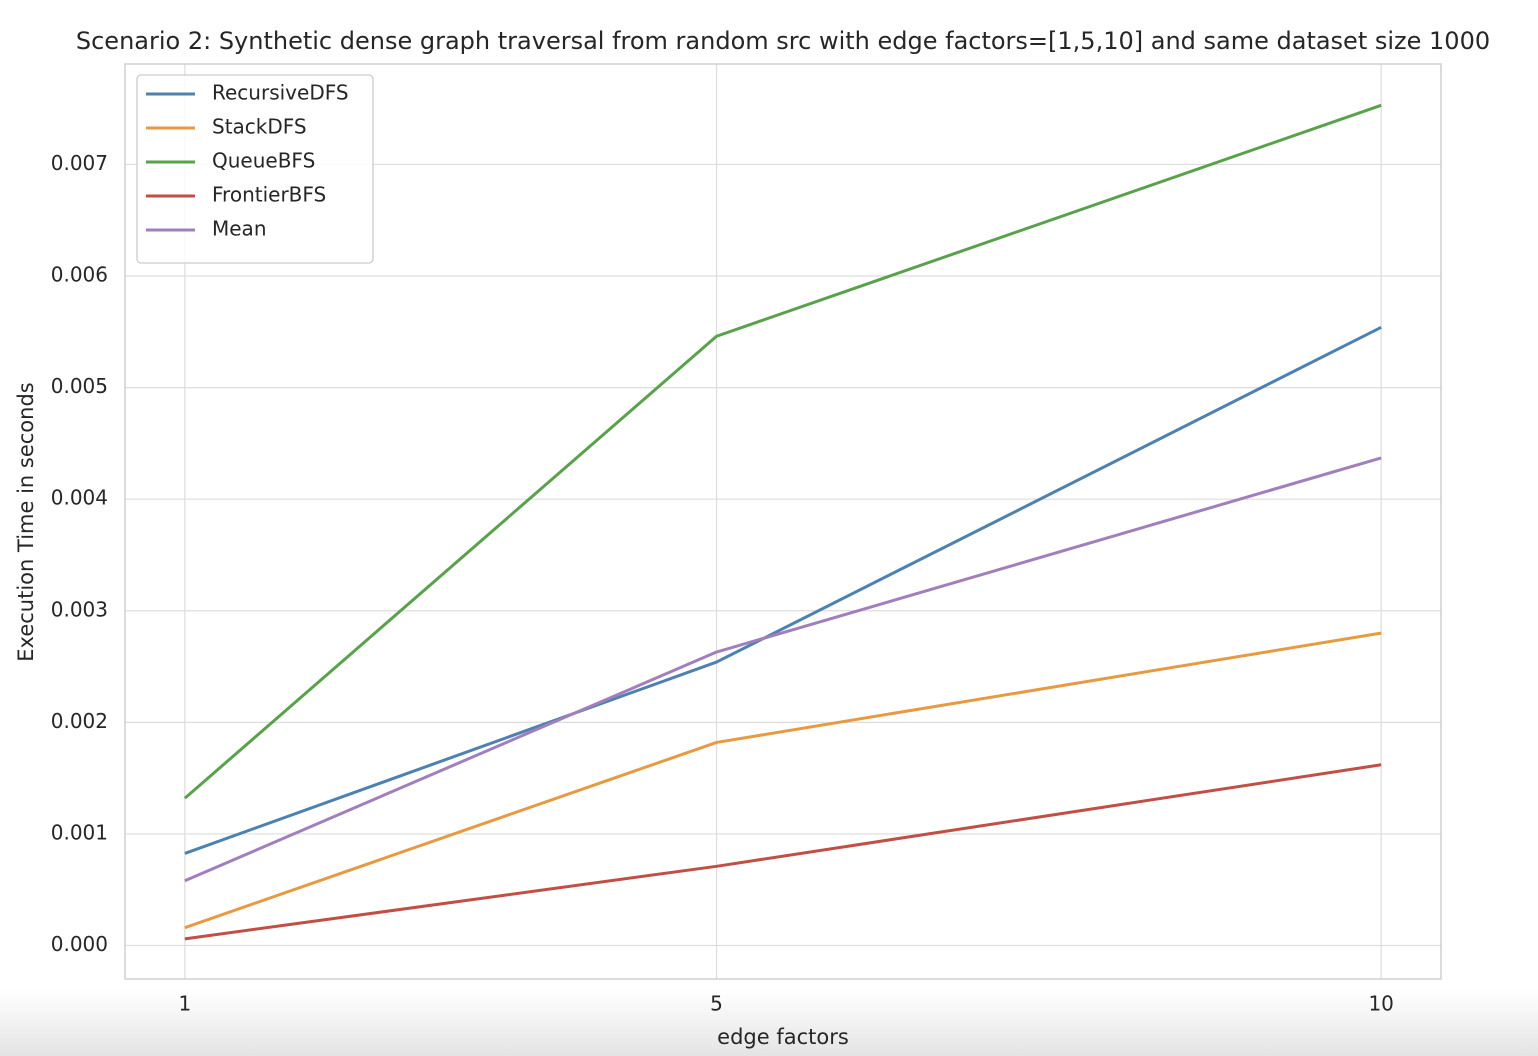 This screenshot has height=1056, width=1538. I want to click on y-tick-label: 0.002, so click(79, 721).